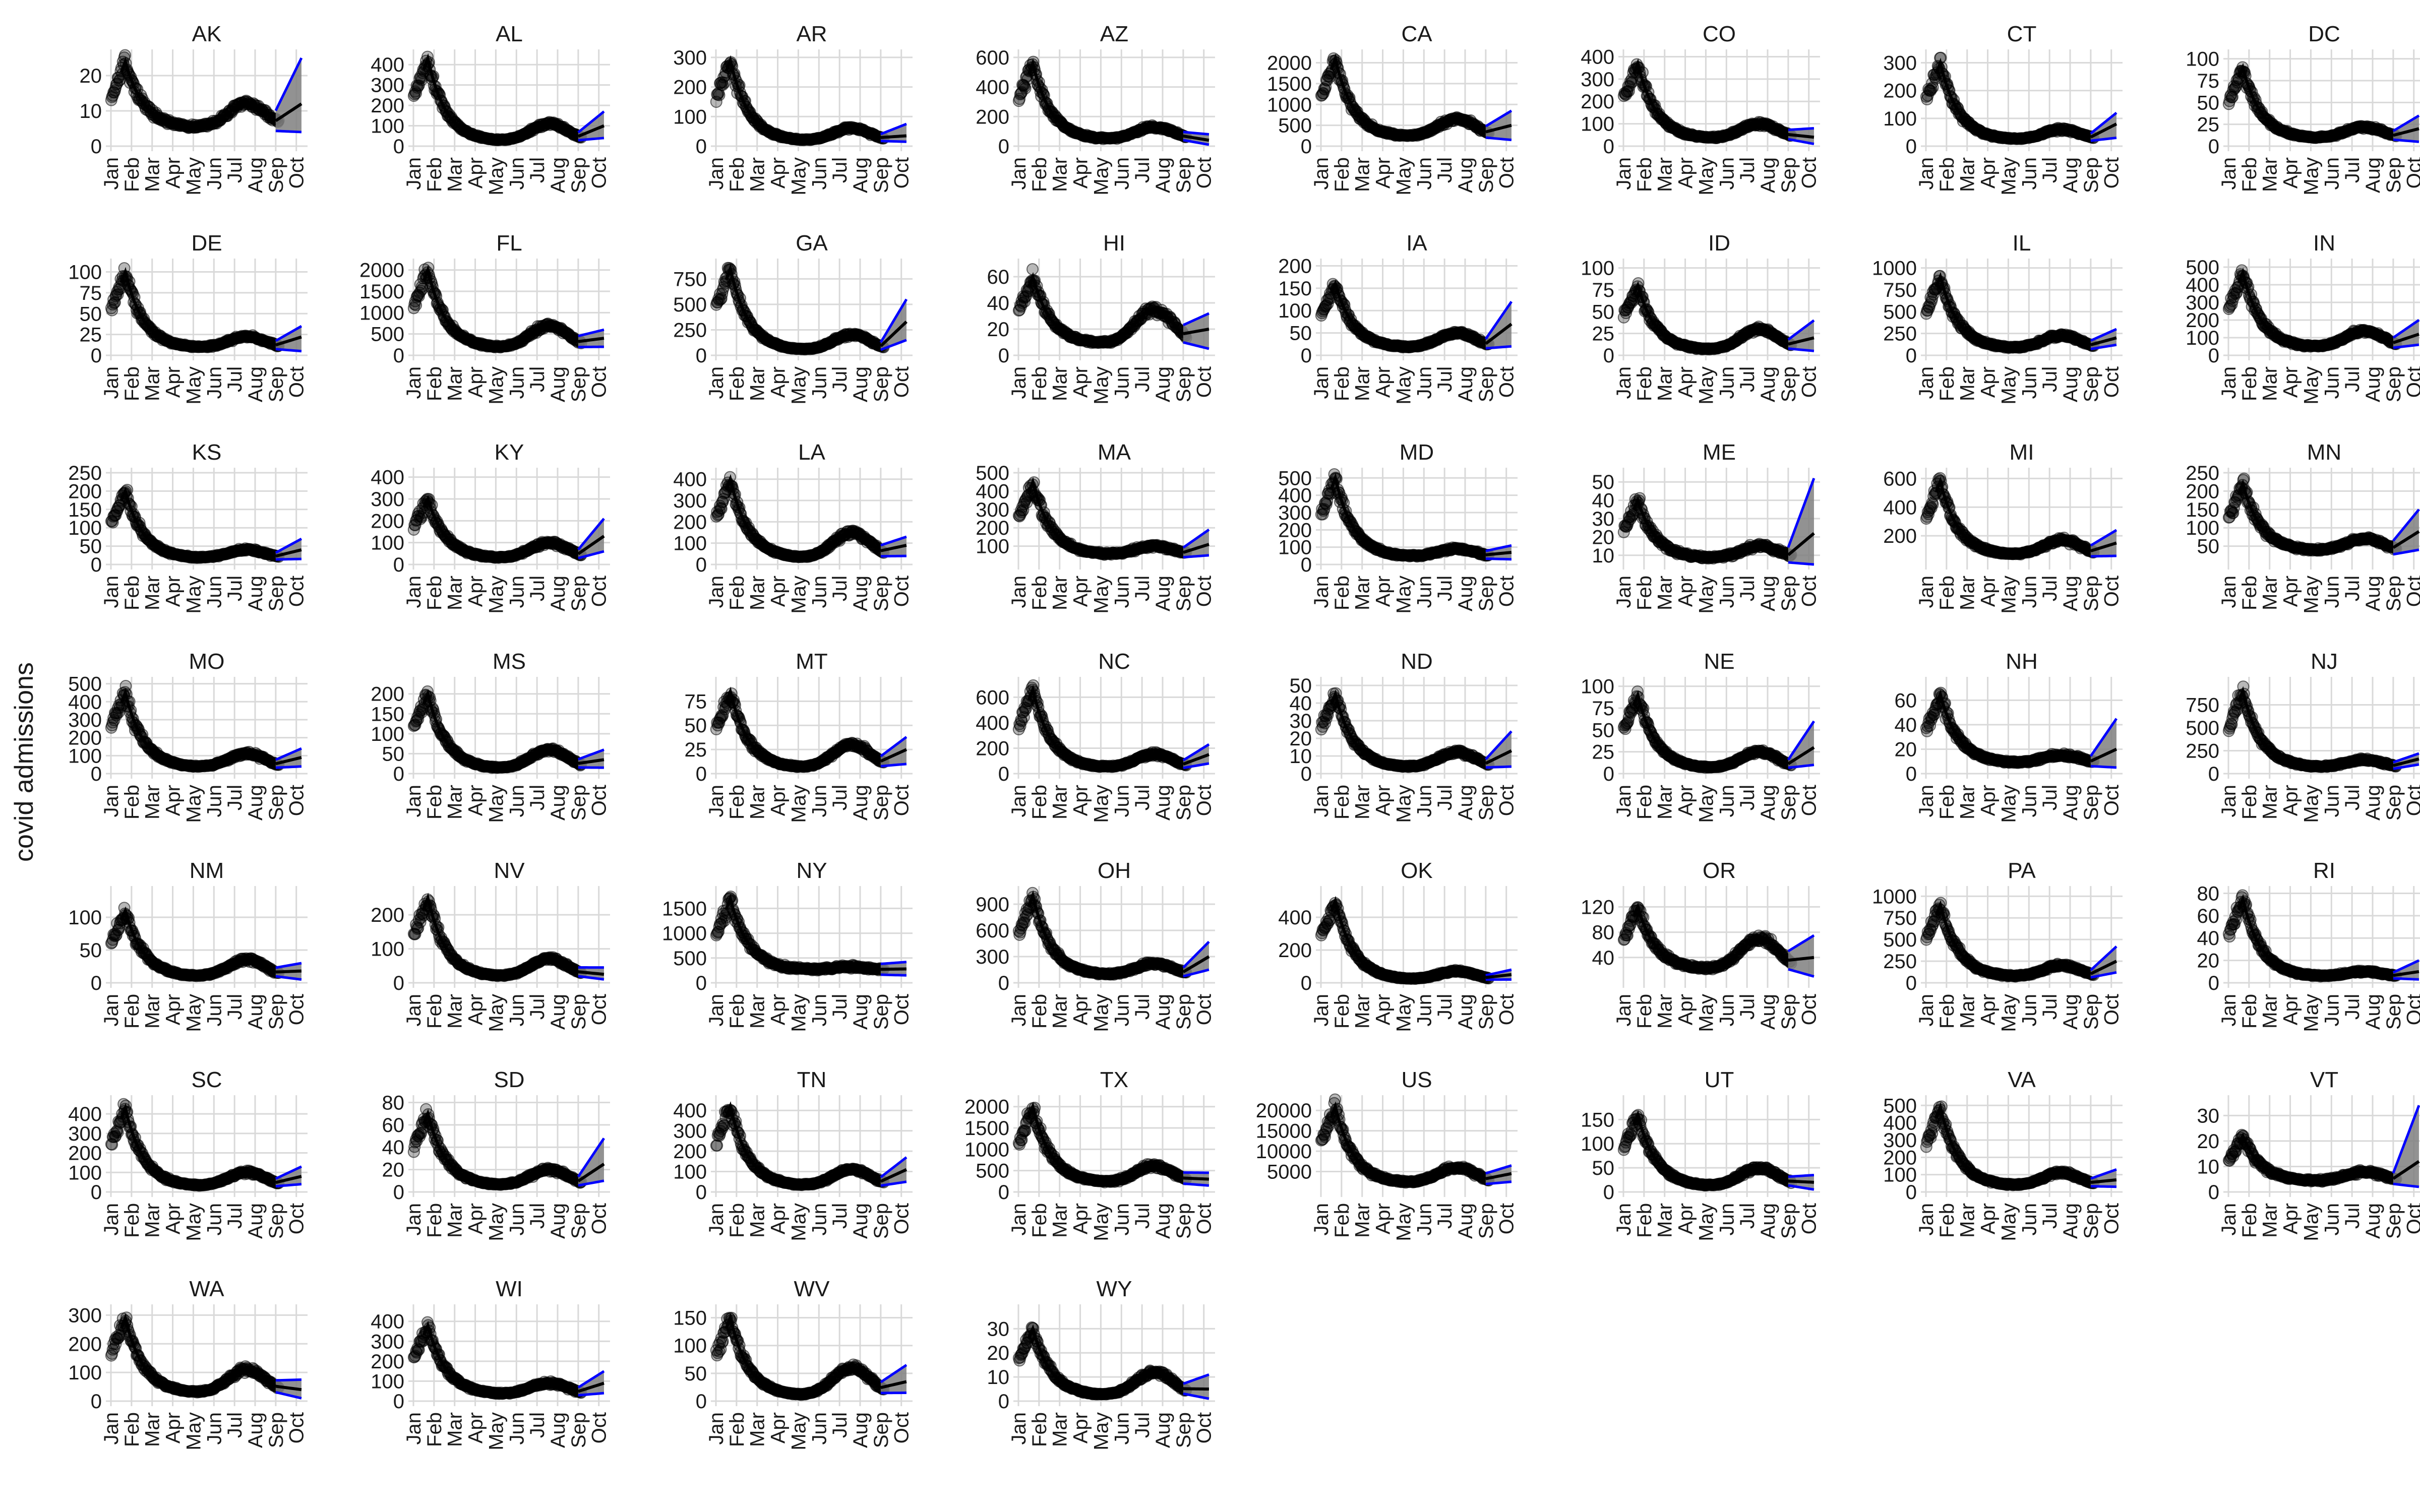 This screenshot has width=2420, height=1512. I want to click on y-tick-label: 250, so click(85, 473).